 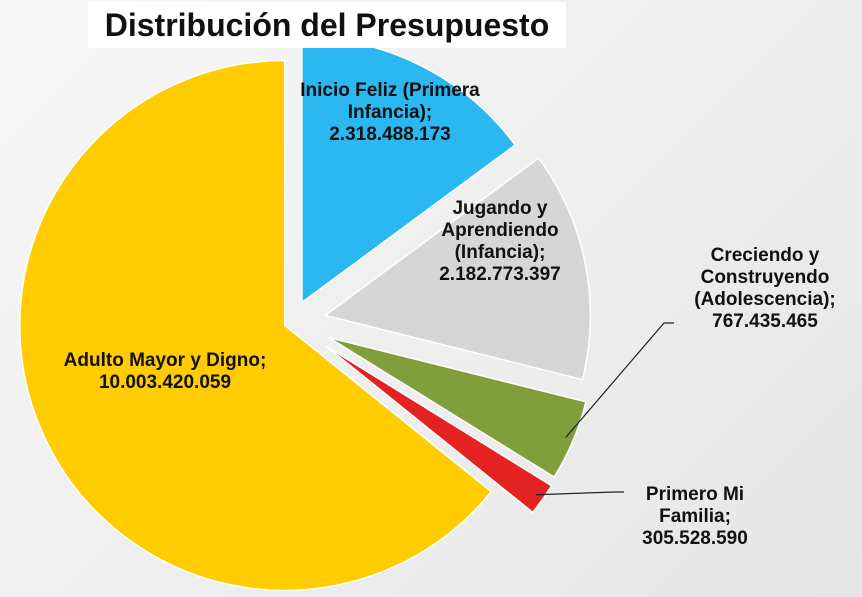 I want to click on slice-name: Inicio Feliz (Primera Infancia), so click(x=390, y=101).